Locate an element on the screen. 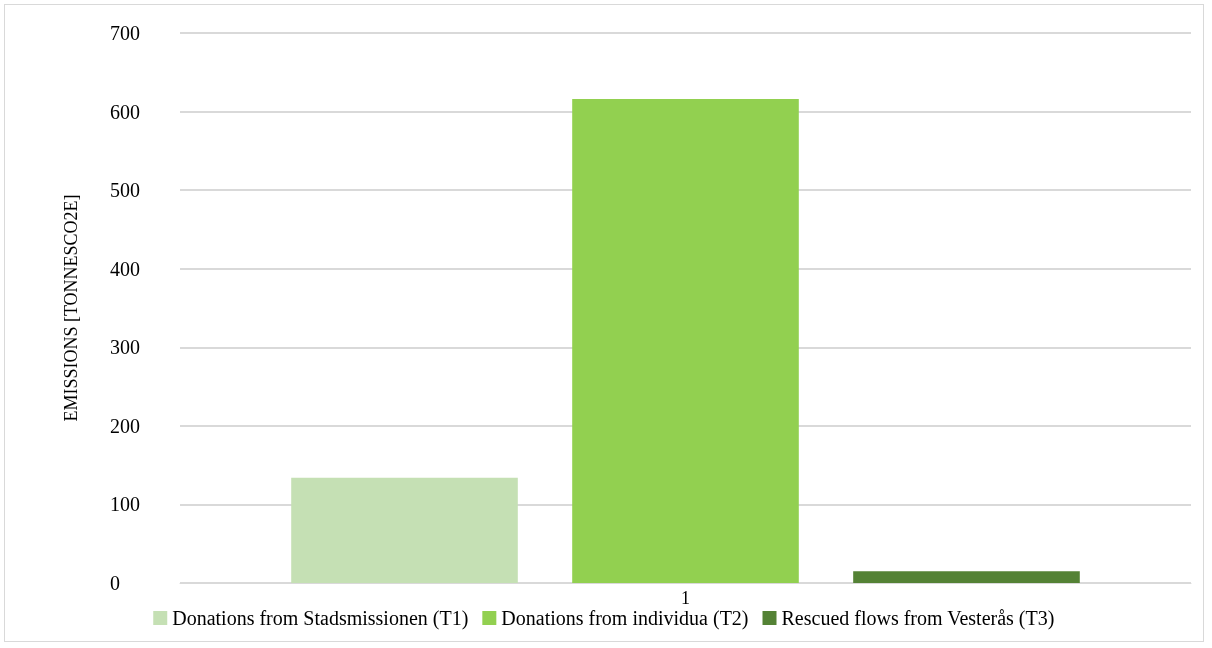 This screenshot has width=1212, height=648. y-tick-label: 300 is located at coordinates (125, 347).